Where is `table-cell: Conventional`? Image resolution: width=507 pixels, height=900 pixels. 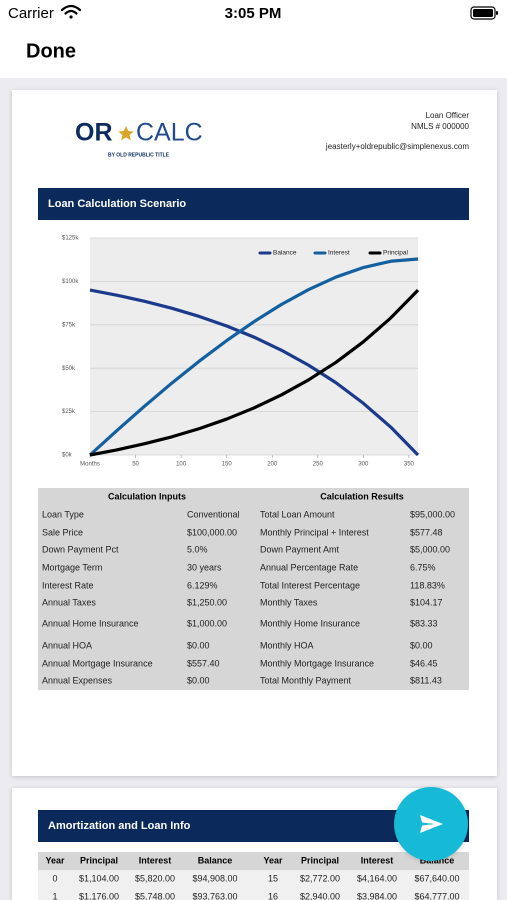
table-cell: Conventional is located at coordinates (213, 514).